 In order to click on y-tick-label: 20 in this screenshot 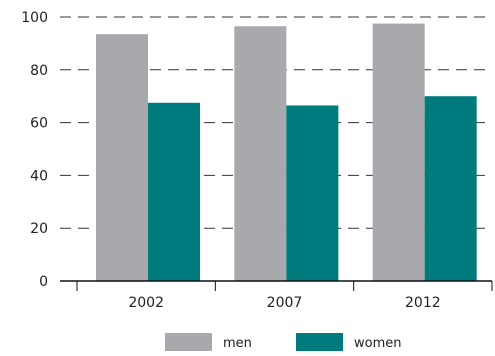, I will do `click(39, 229)`.